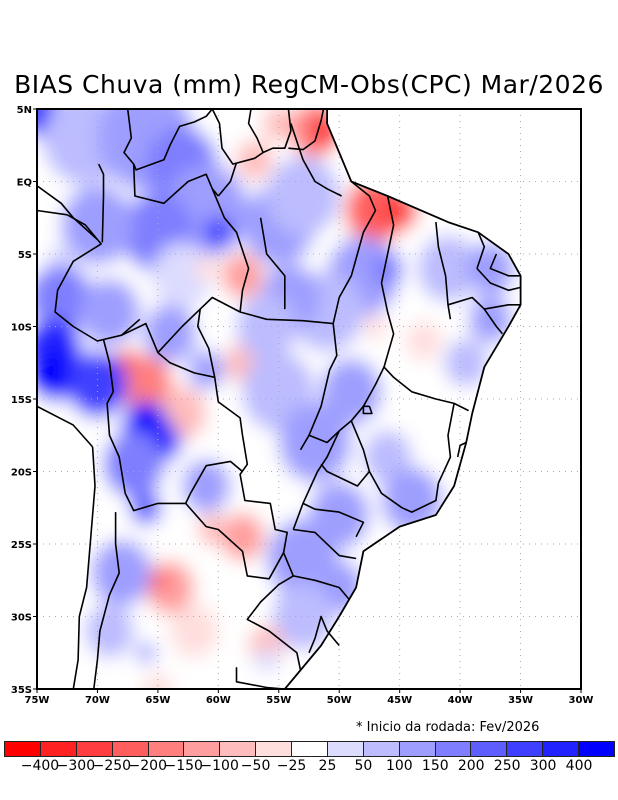 This screenshot has height=800, width=618. I want to click on lat-tick-label: EQ, so click(24, 183).